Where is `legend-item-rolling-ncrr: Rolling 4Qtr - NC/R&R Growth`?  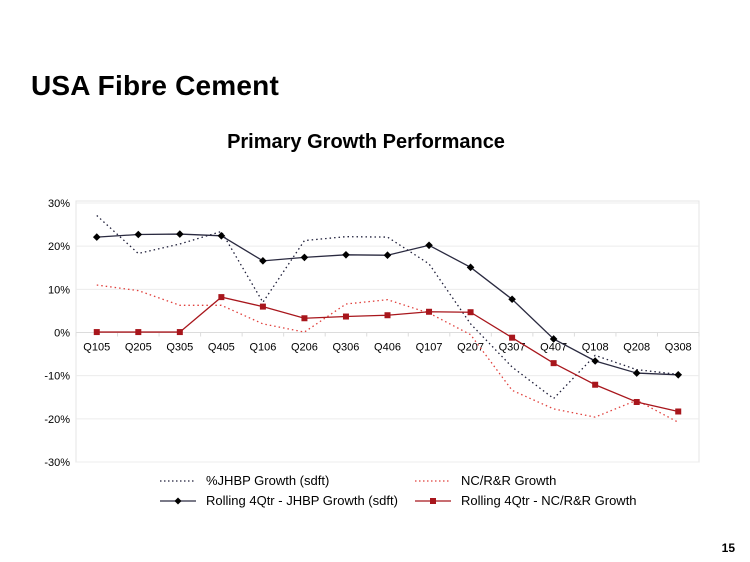
legend-item-rolling-ncrr: Rolling 4Qtr - NC/R&R Growth is located at coordinates (526, 500).